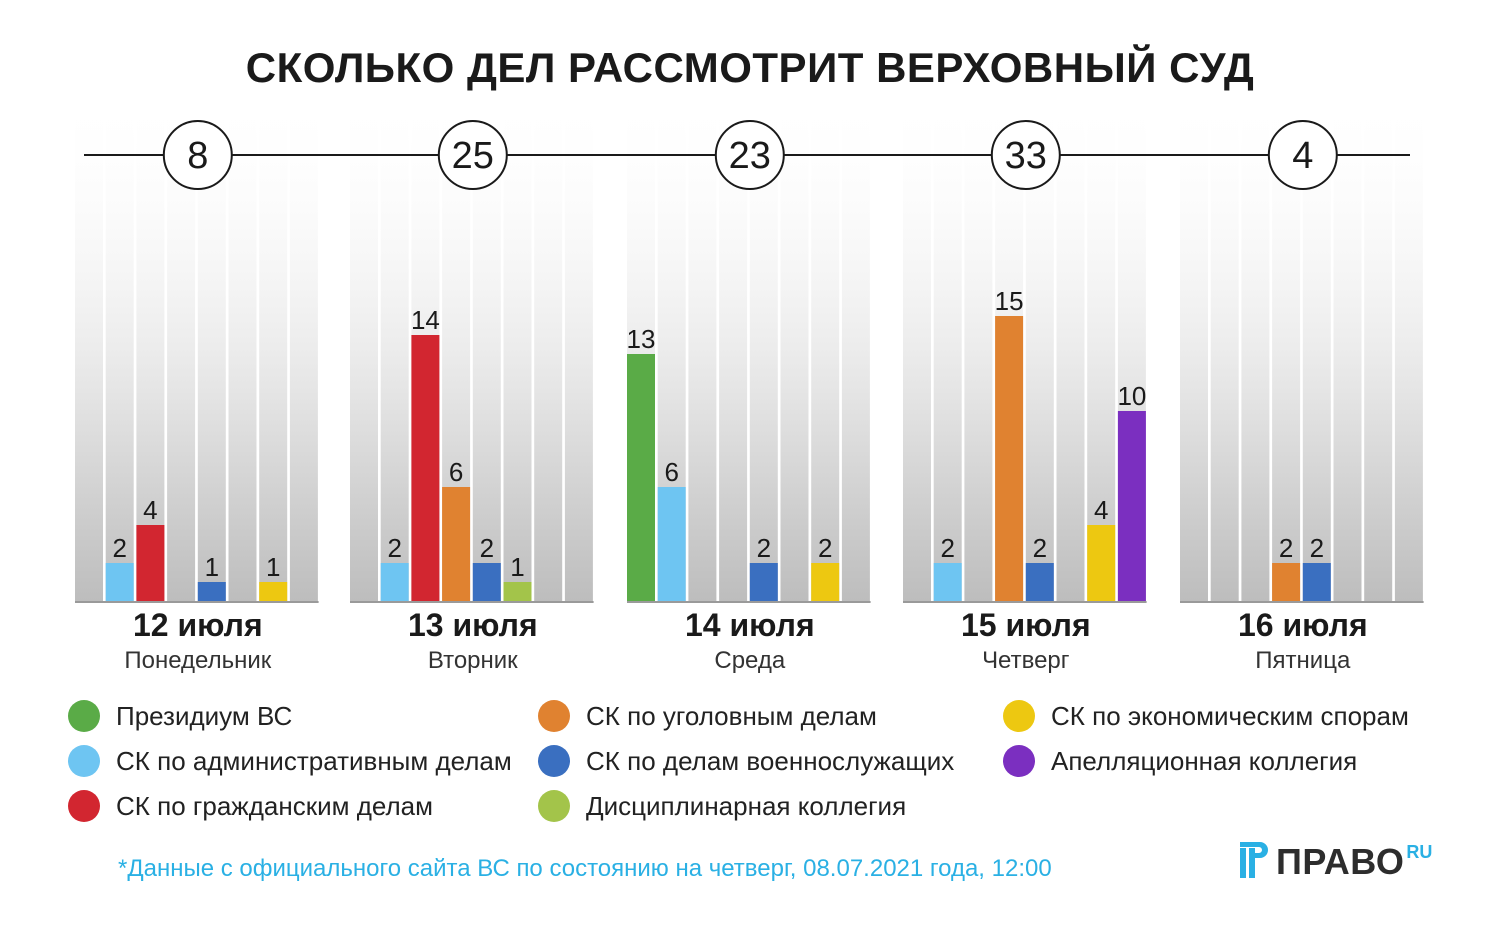 The height and width of the screenshot is (932, 1500). I want to click on legend-item: СК по делам военнослужащих, so click(746, 761).